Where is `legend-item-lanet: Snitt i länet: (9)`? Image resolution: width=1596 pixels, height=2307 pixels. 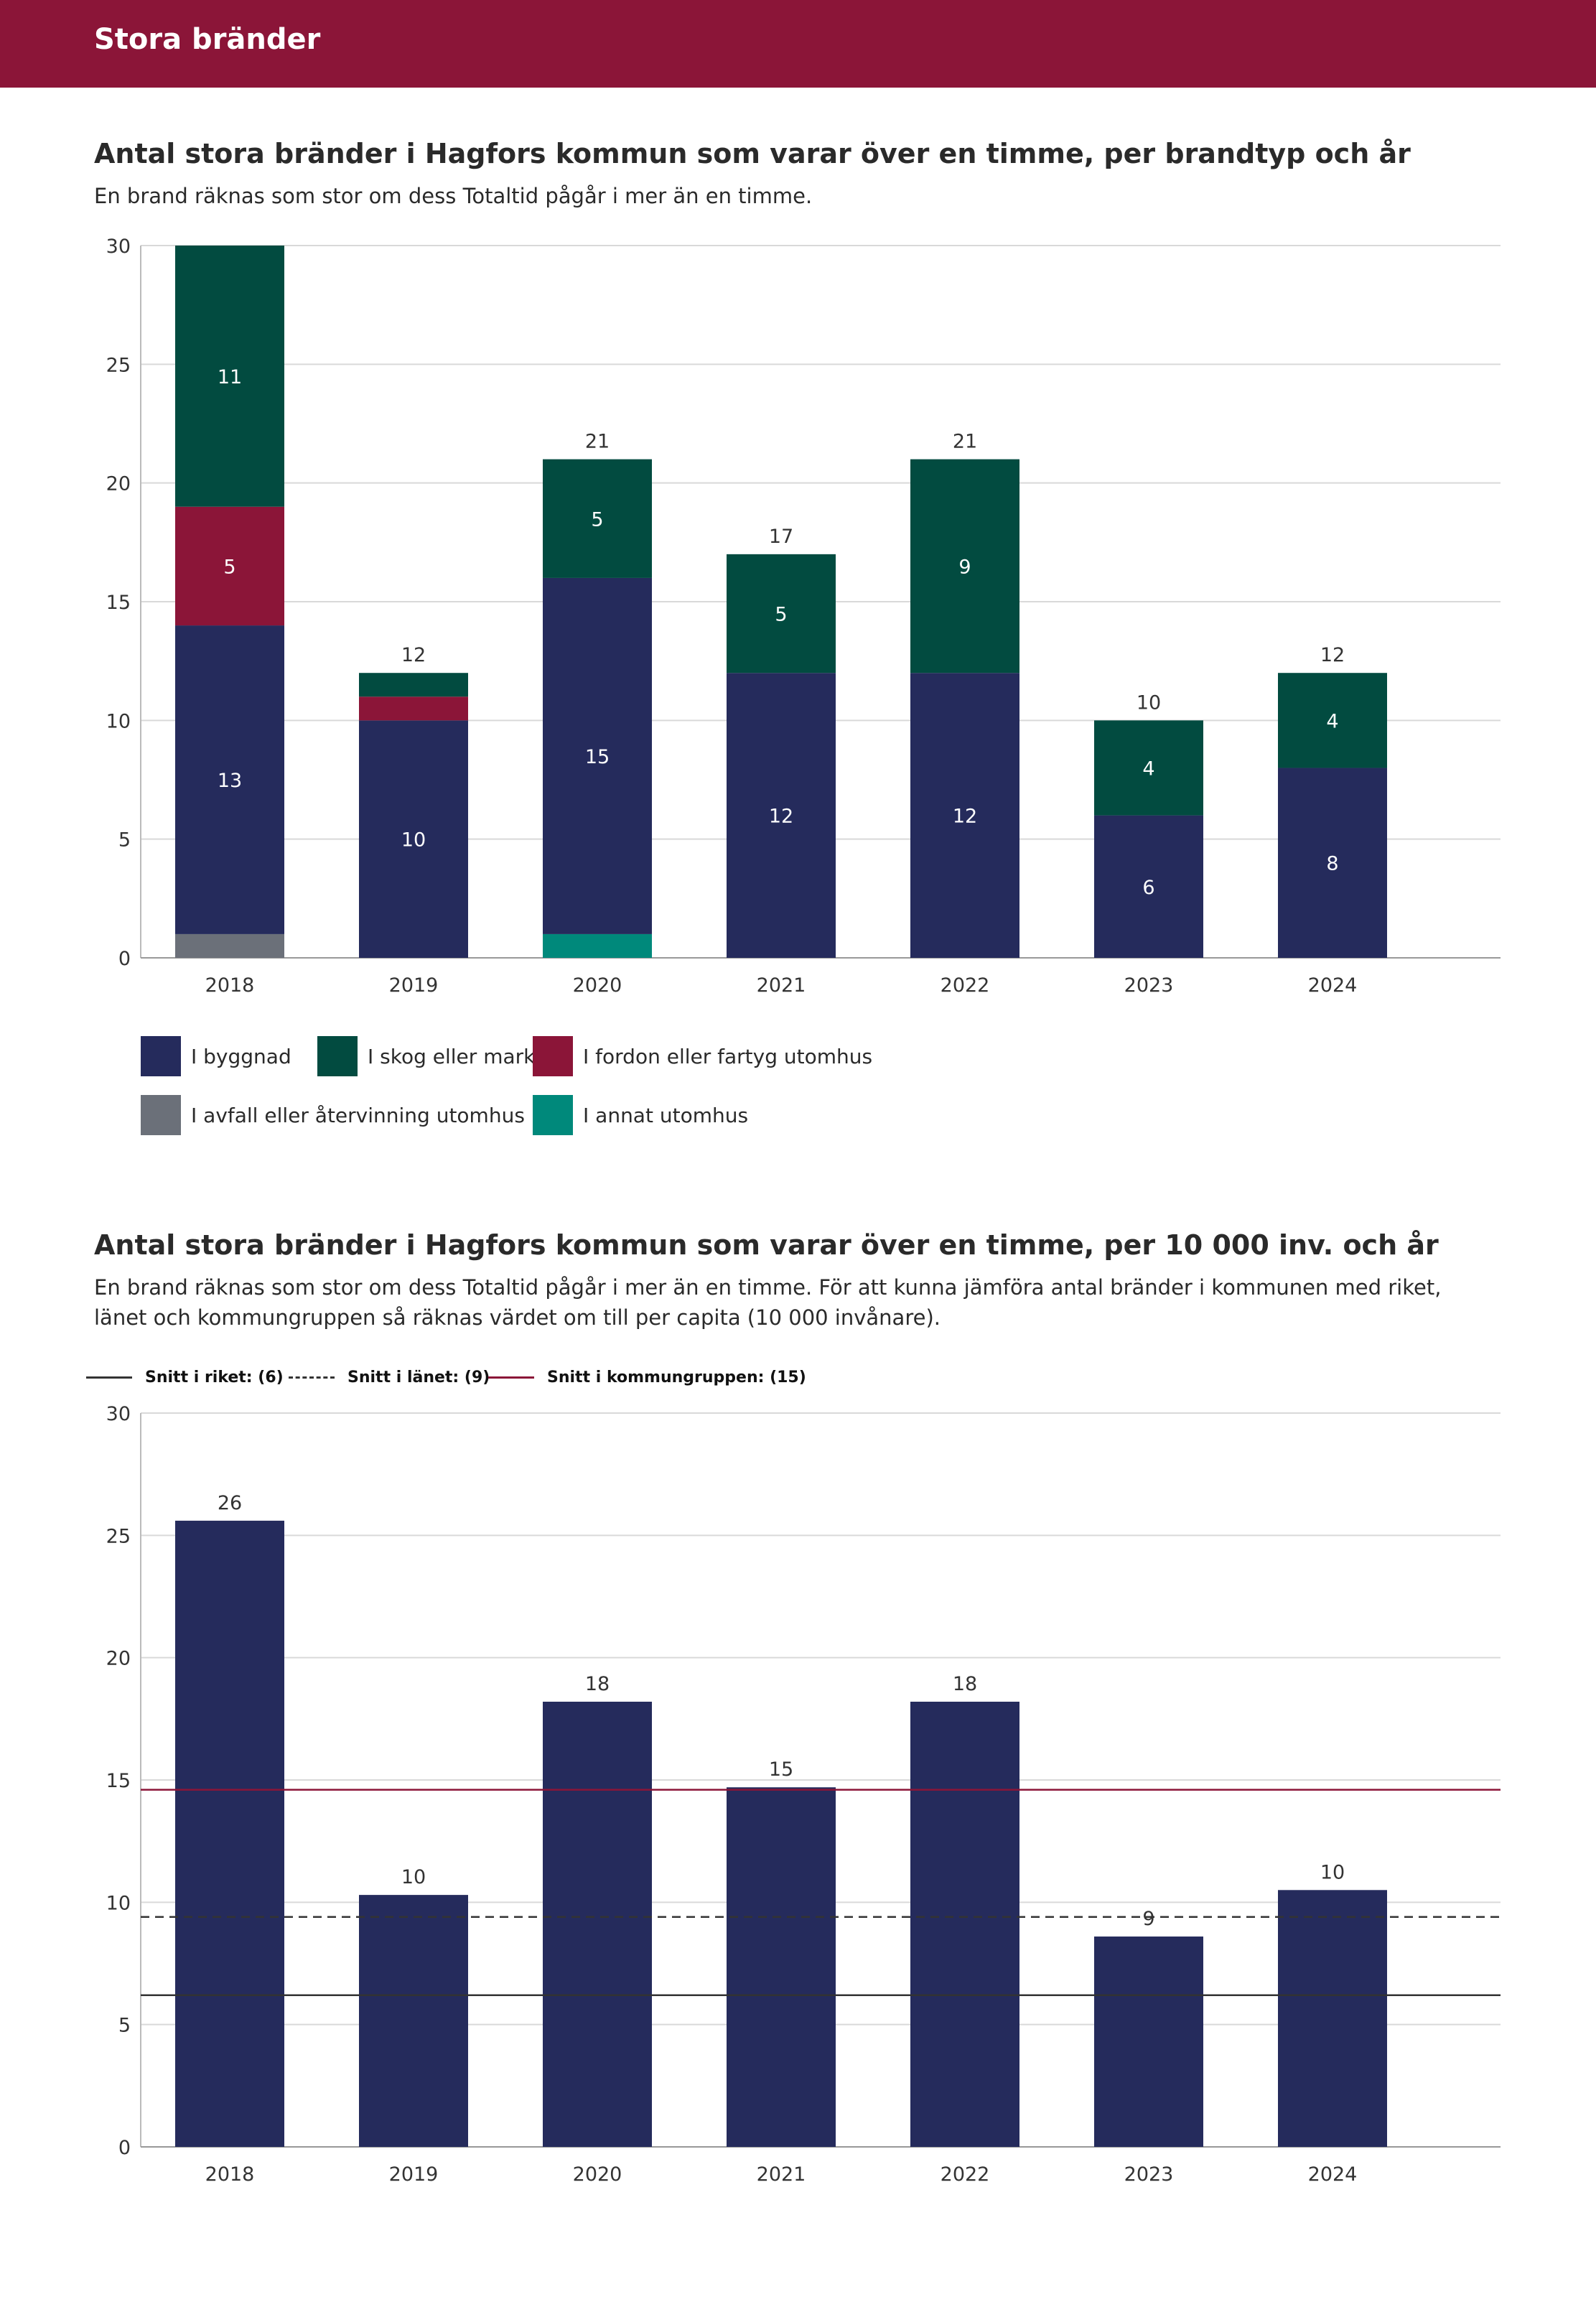
legend-item-lanet: Snitt i länet: (9) is located at coordinates (389, 1377).